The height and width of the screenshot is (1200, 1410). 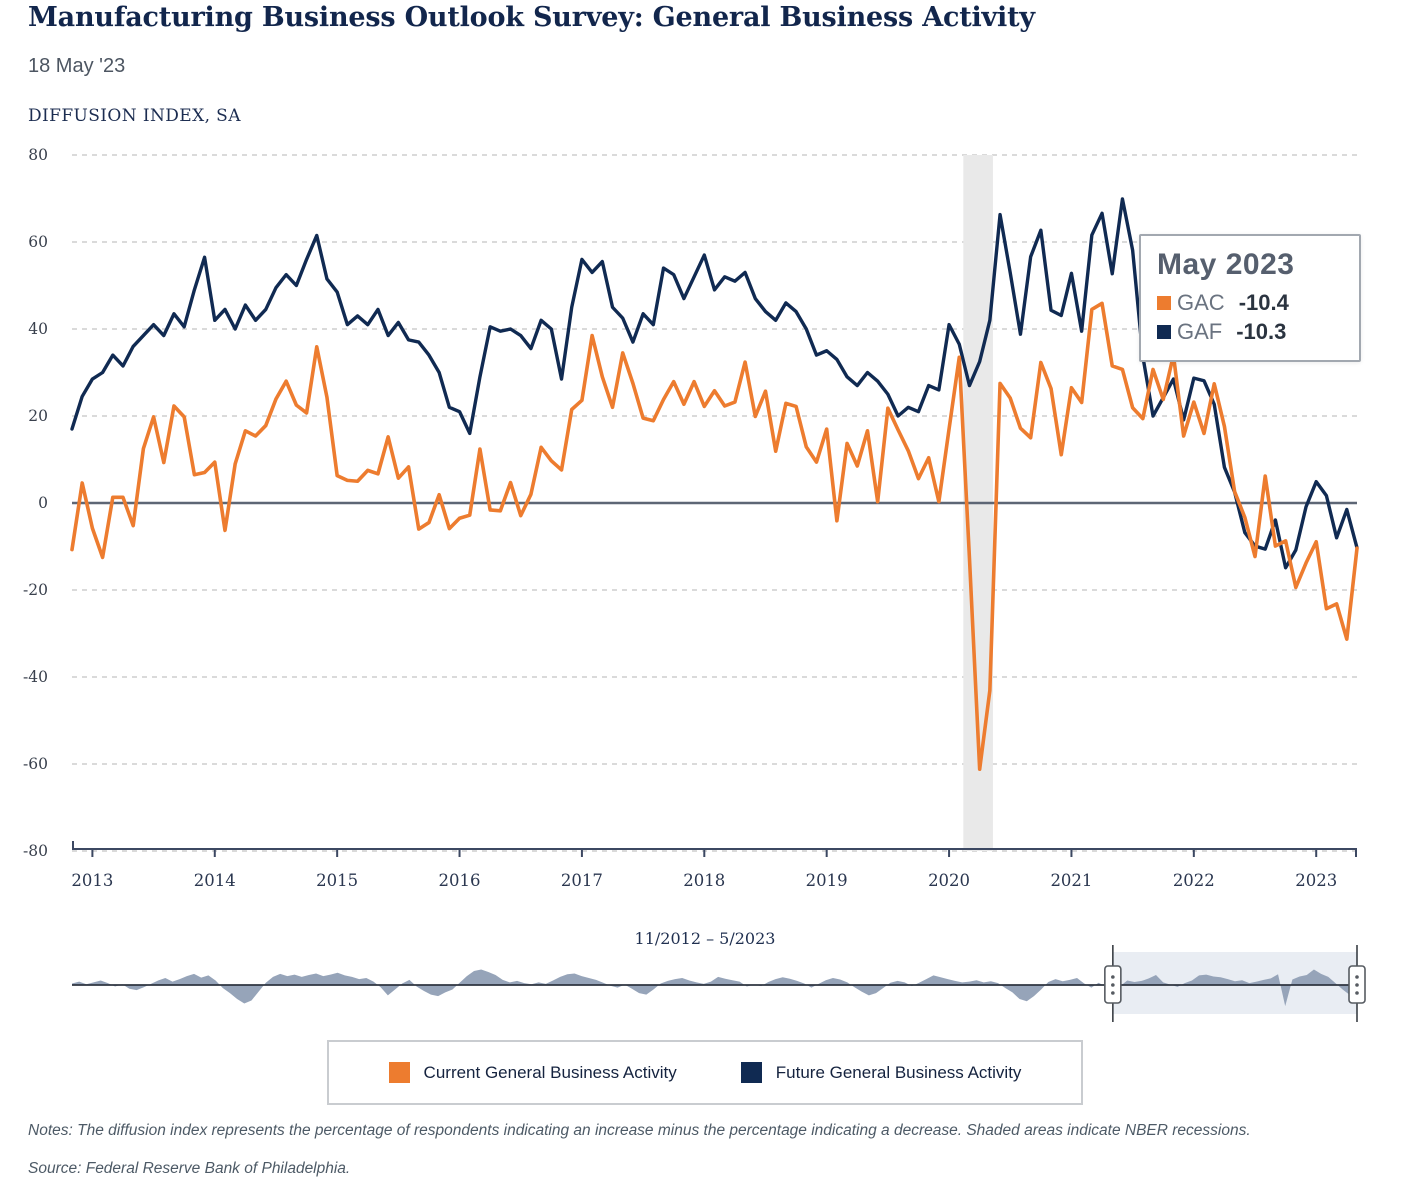 What do you see at coordinates (1263, 302) in the screenshot?
I see `tooltip-gac-value: -10.4` at bounding box center [1263, 302].